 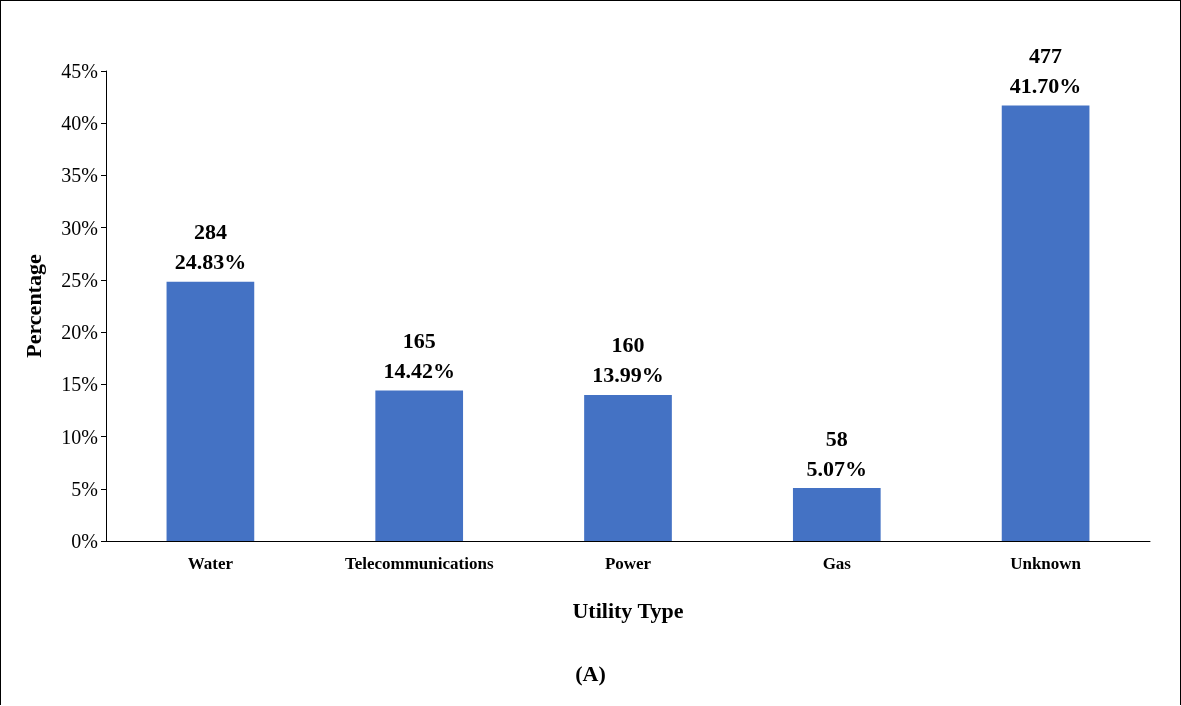 I want to click on y-tick-label: 5%, so click(x=84, y=488).